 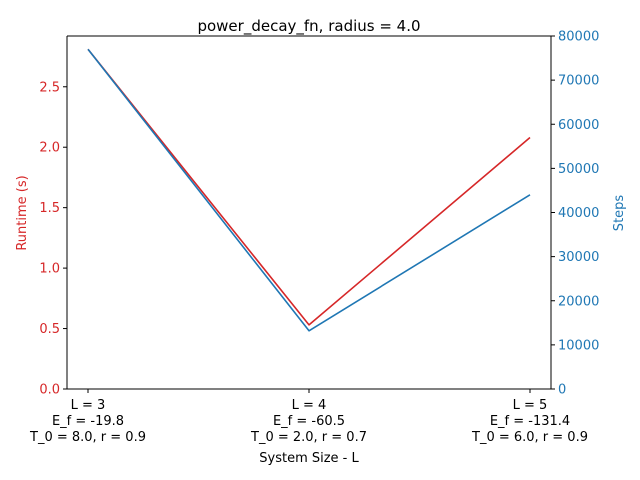 I want to click on x-tick-label-line: L = 4, so click(x=309, y=405).